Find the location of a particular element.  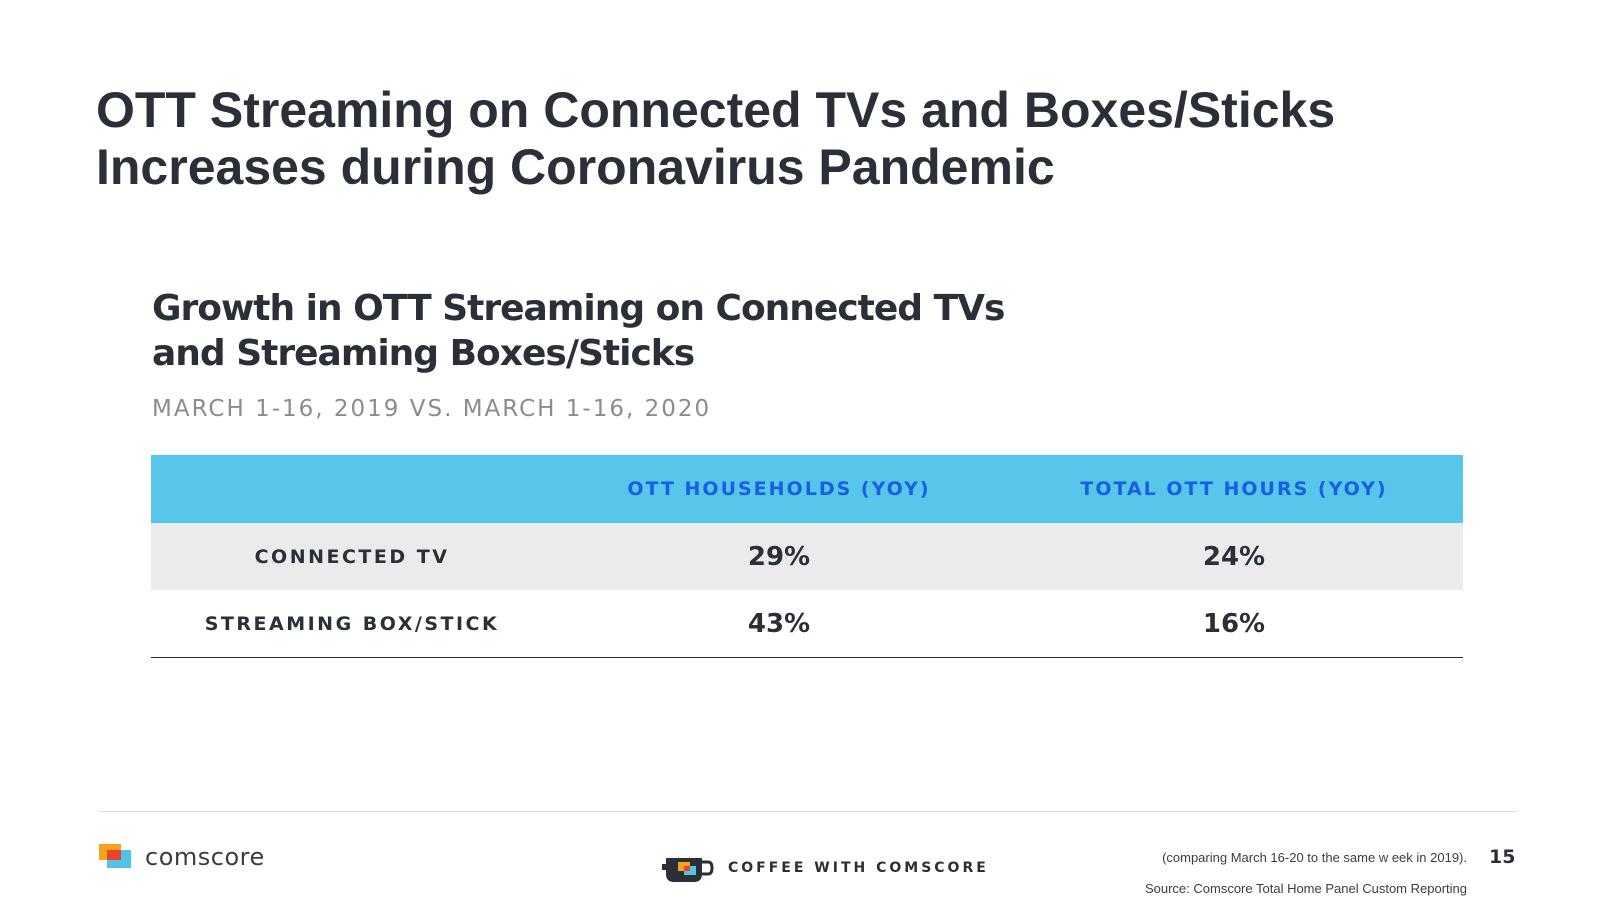

header-empty-cell is located at coordinates (352, 489).